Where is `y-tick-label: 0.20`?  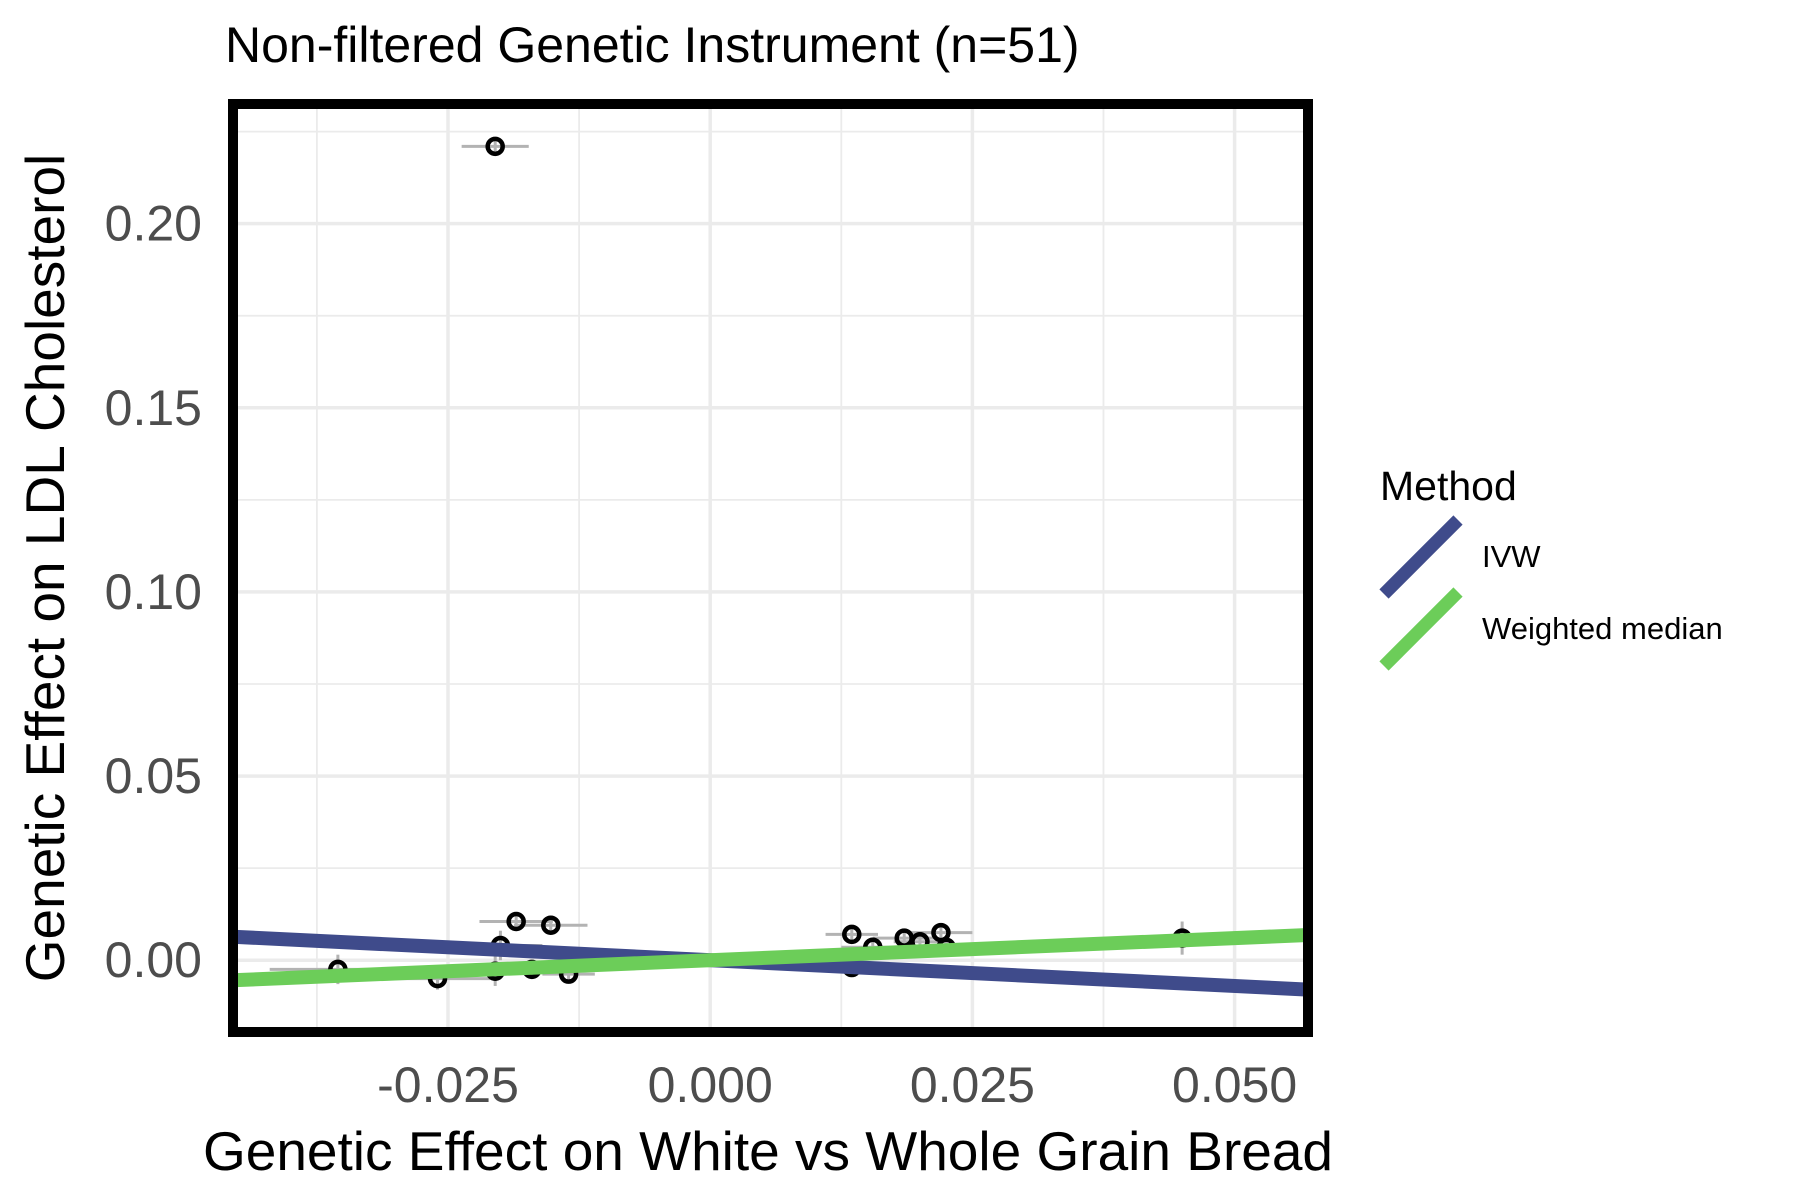
y-tick-label: 0.20 is located at coordinates (153, 224).